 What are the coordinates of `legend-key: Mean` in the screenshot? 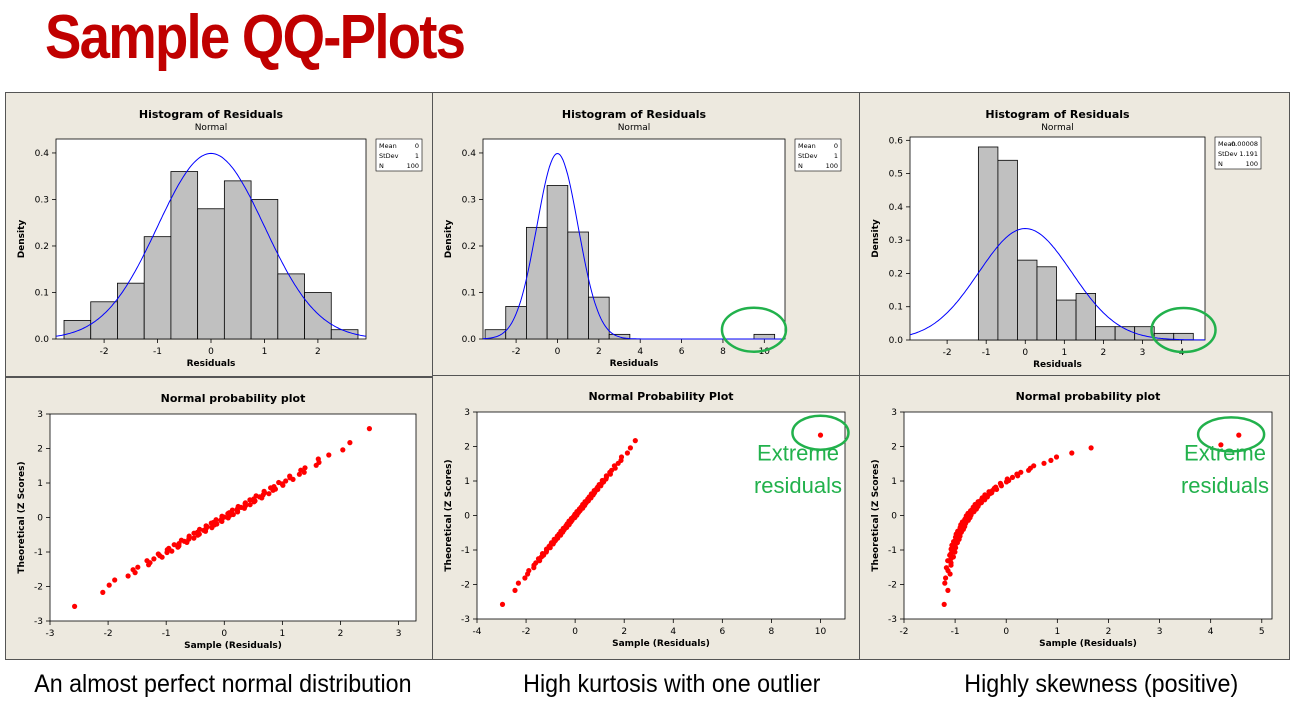 It's located at (1227, 144).